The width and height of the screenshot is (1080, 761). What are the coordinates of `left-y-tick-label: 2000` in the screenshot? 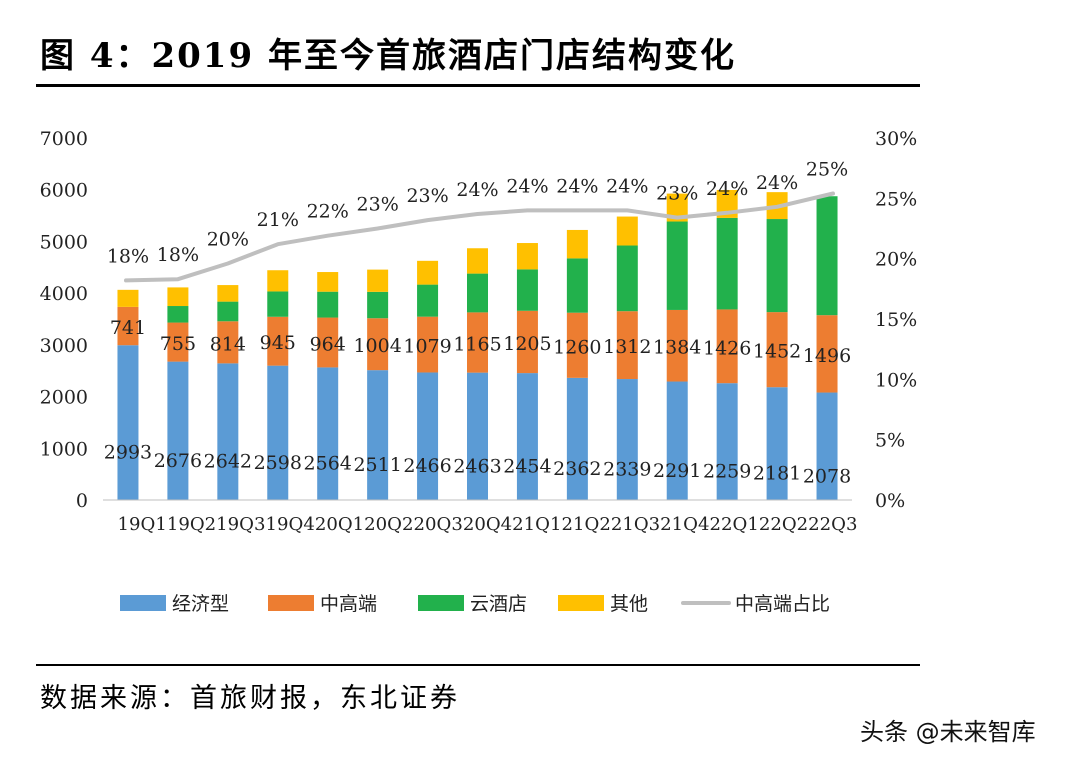 It's located at (64, 398).